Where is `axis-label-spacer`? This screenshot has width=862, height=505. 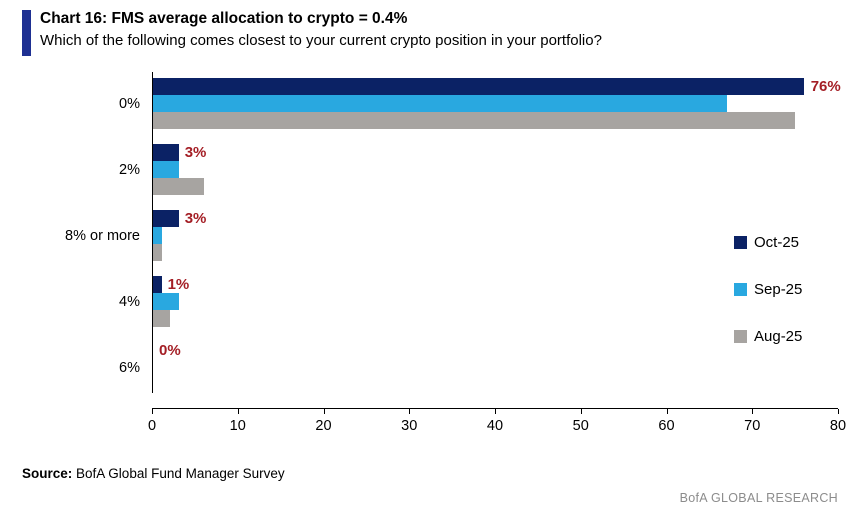
axis-label-spacer is located at coordinates (87, 424).